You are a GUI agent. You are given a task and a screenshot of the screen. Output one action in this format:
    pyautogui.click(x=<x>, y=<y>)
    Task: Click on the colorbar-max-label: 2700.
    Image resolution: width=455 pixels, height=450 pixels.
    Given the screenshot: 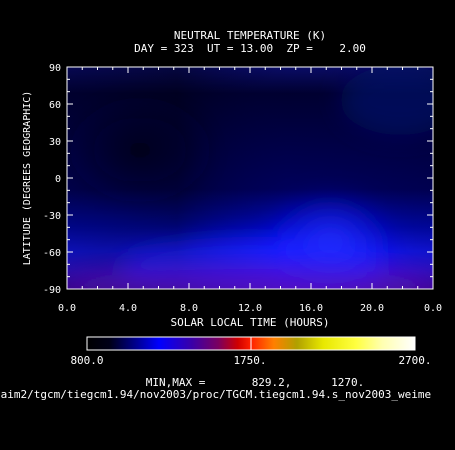 What is the action you would take?
    pyautogui.click(x=414, y=361)
    